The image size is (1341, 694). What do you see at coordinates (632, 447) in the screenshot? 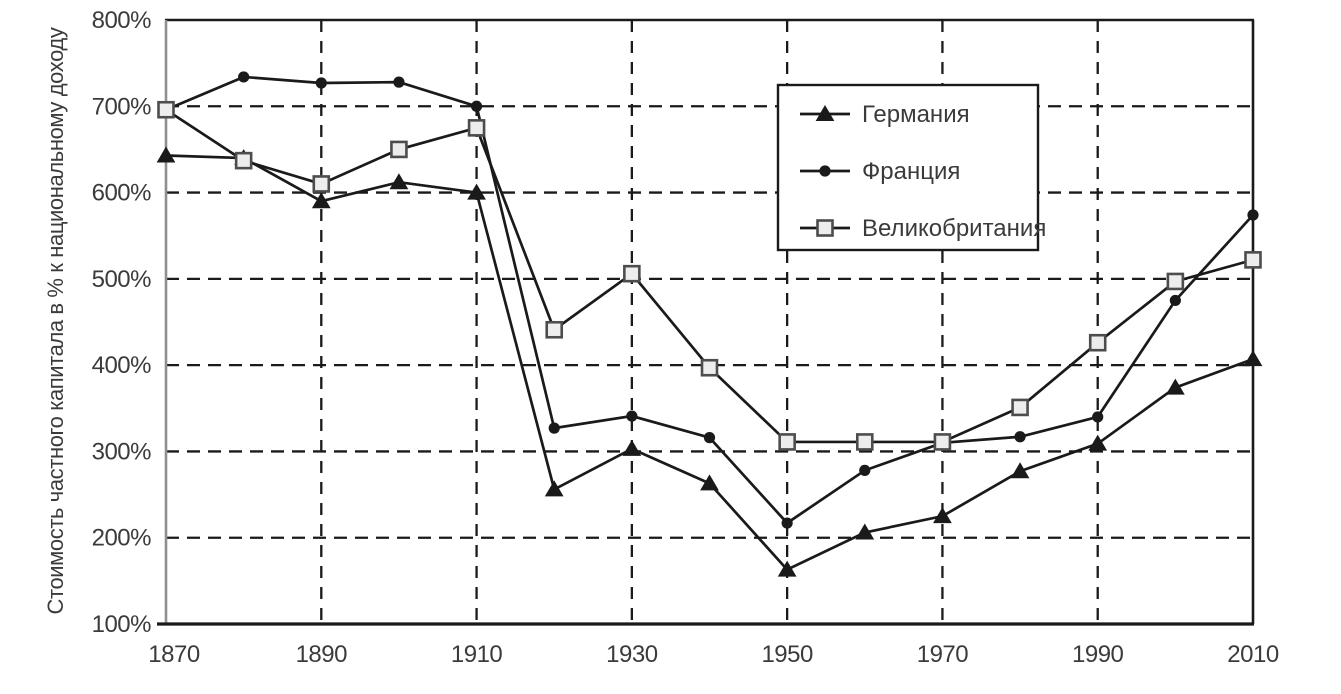
I see `data-point-germany-1930` at bounding box center [632, 447].